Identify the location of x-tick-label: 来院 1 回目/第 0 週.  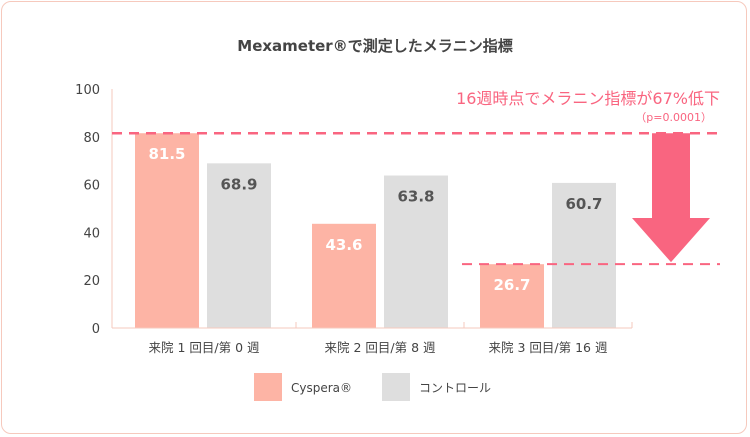
(204, 347).